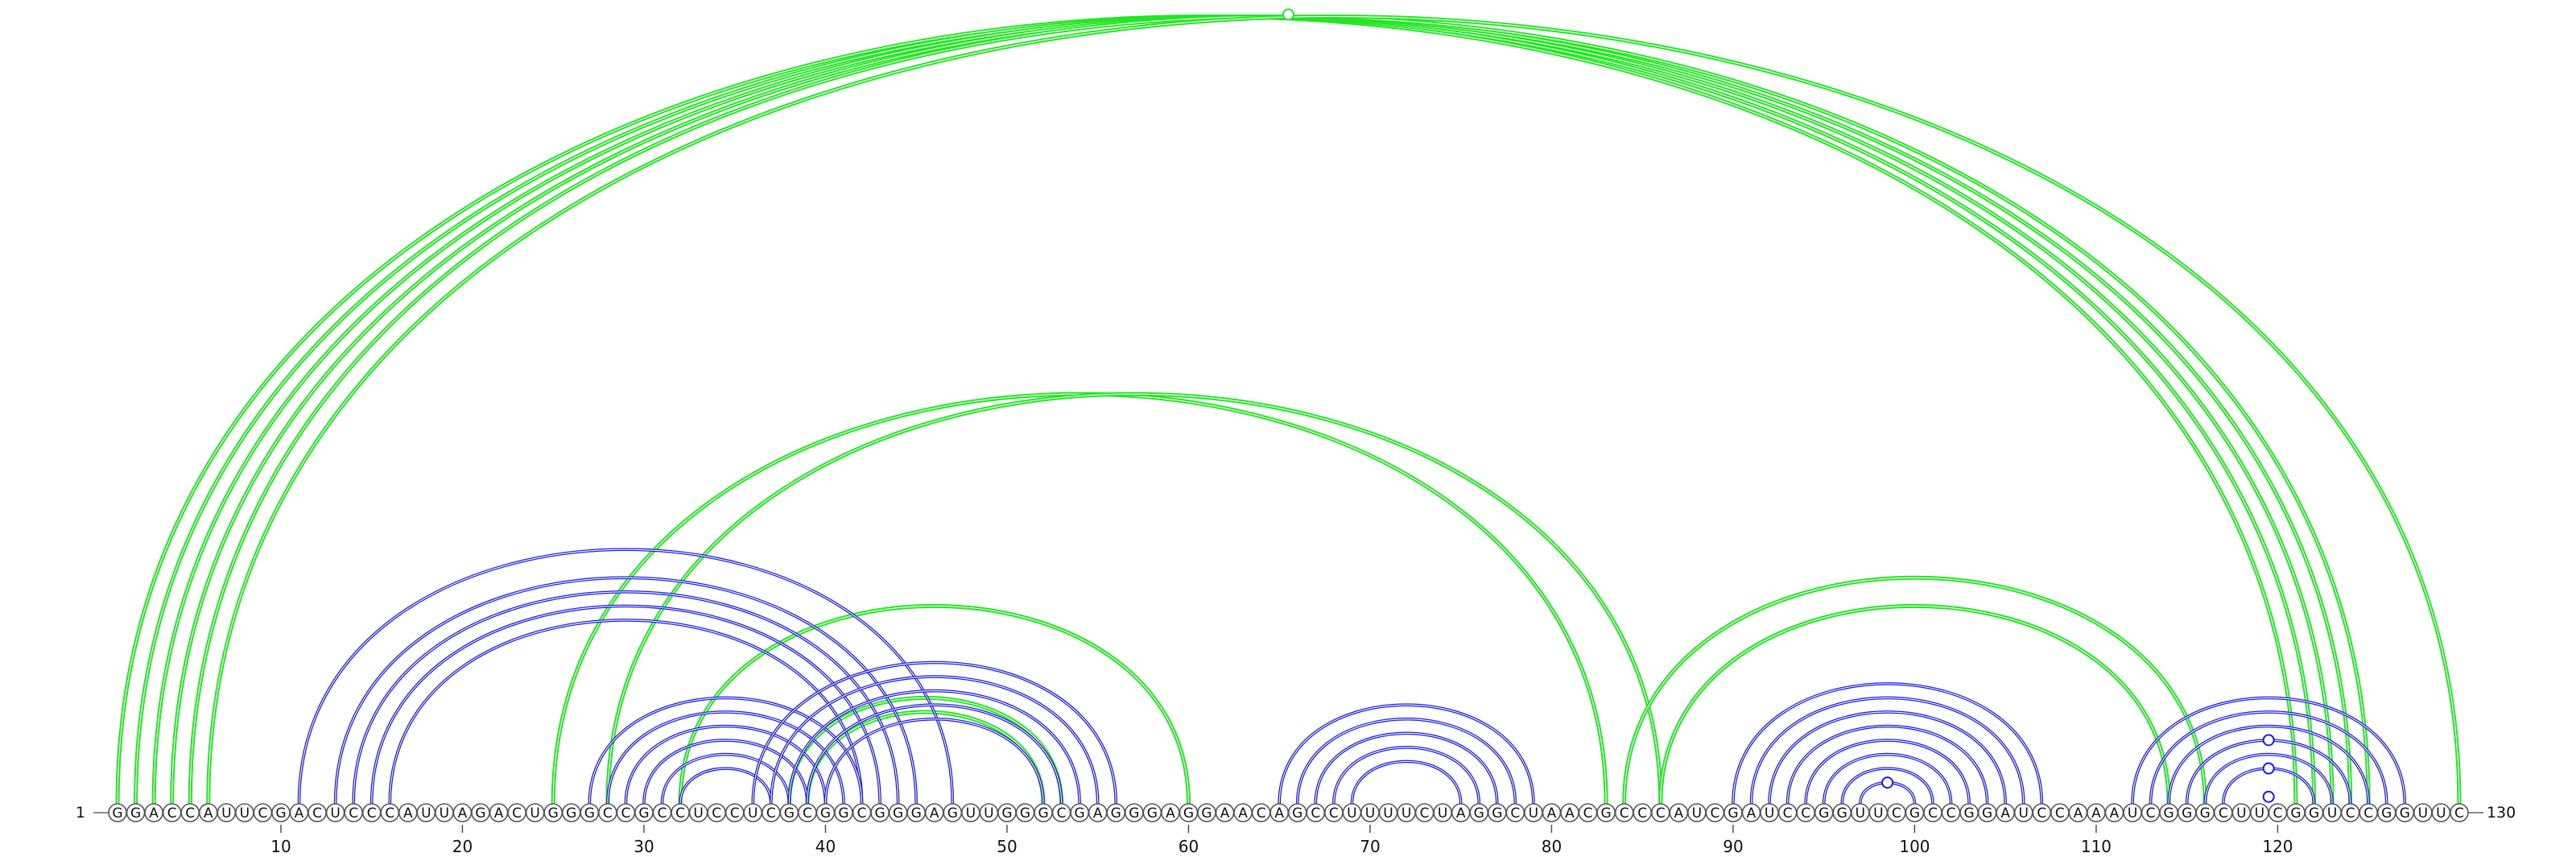 This screenshot has height=857, width=2576. I want to click on tick-label: 90, so click(1733, 846).